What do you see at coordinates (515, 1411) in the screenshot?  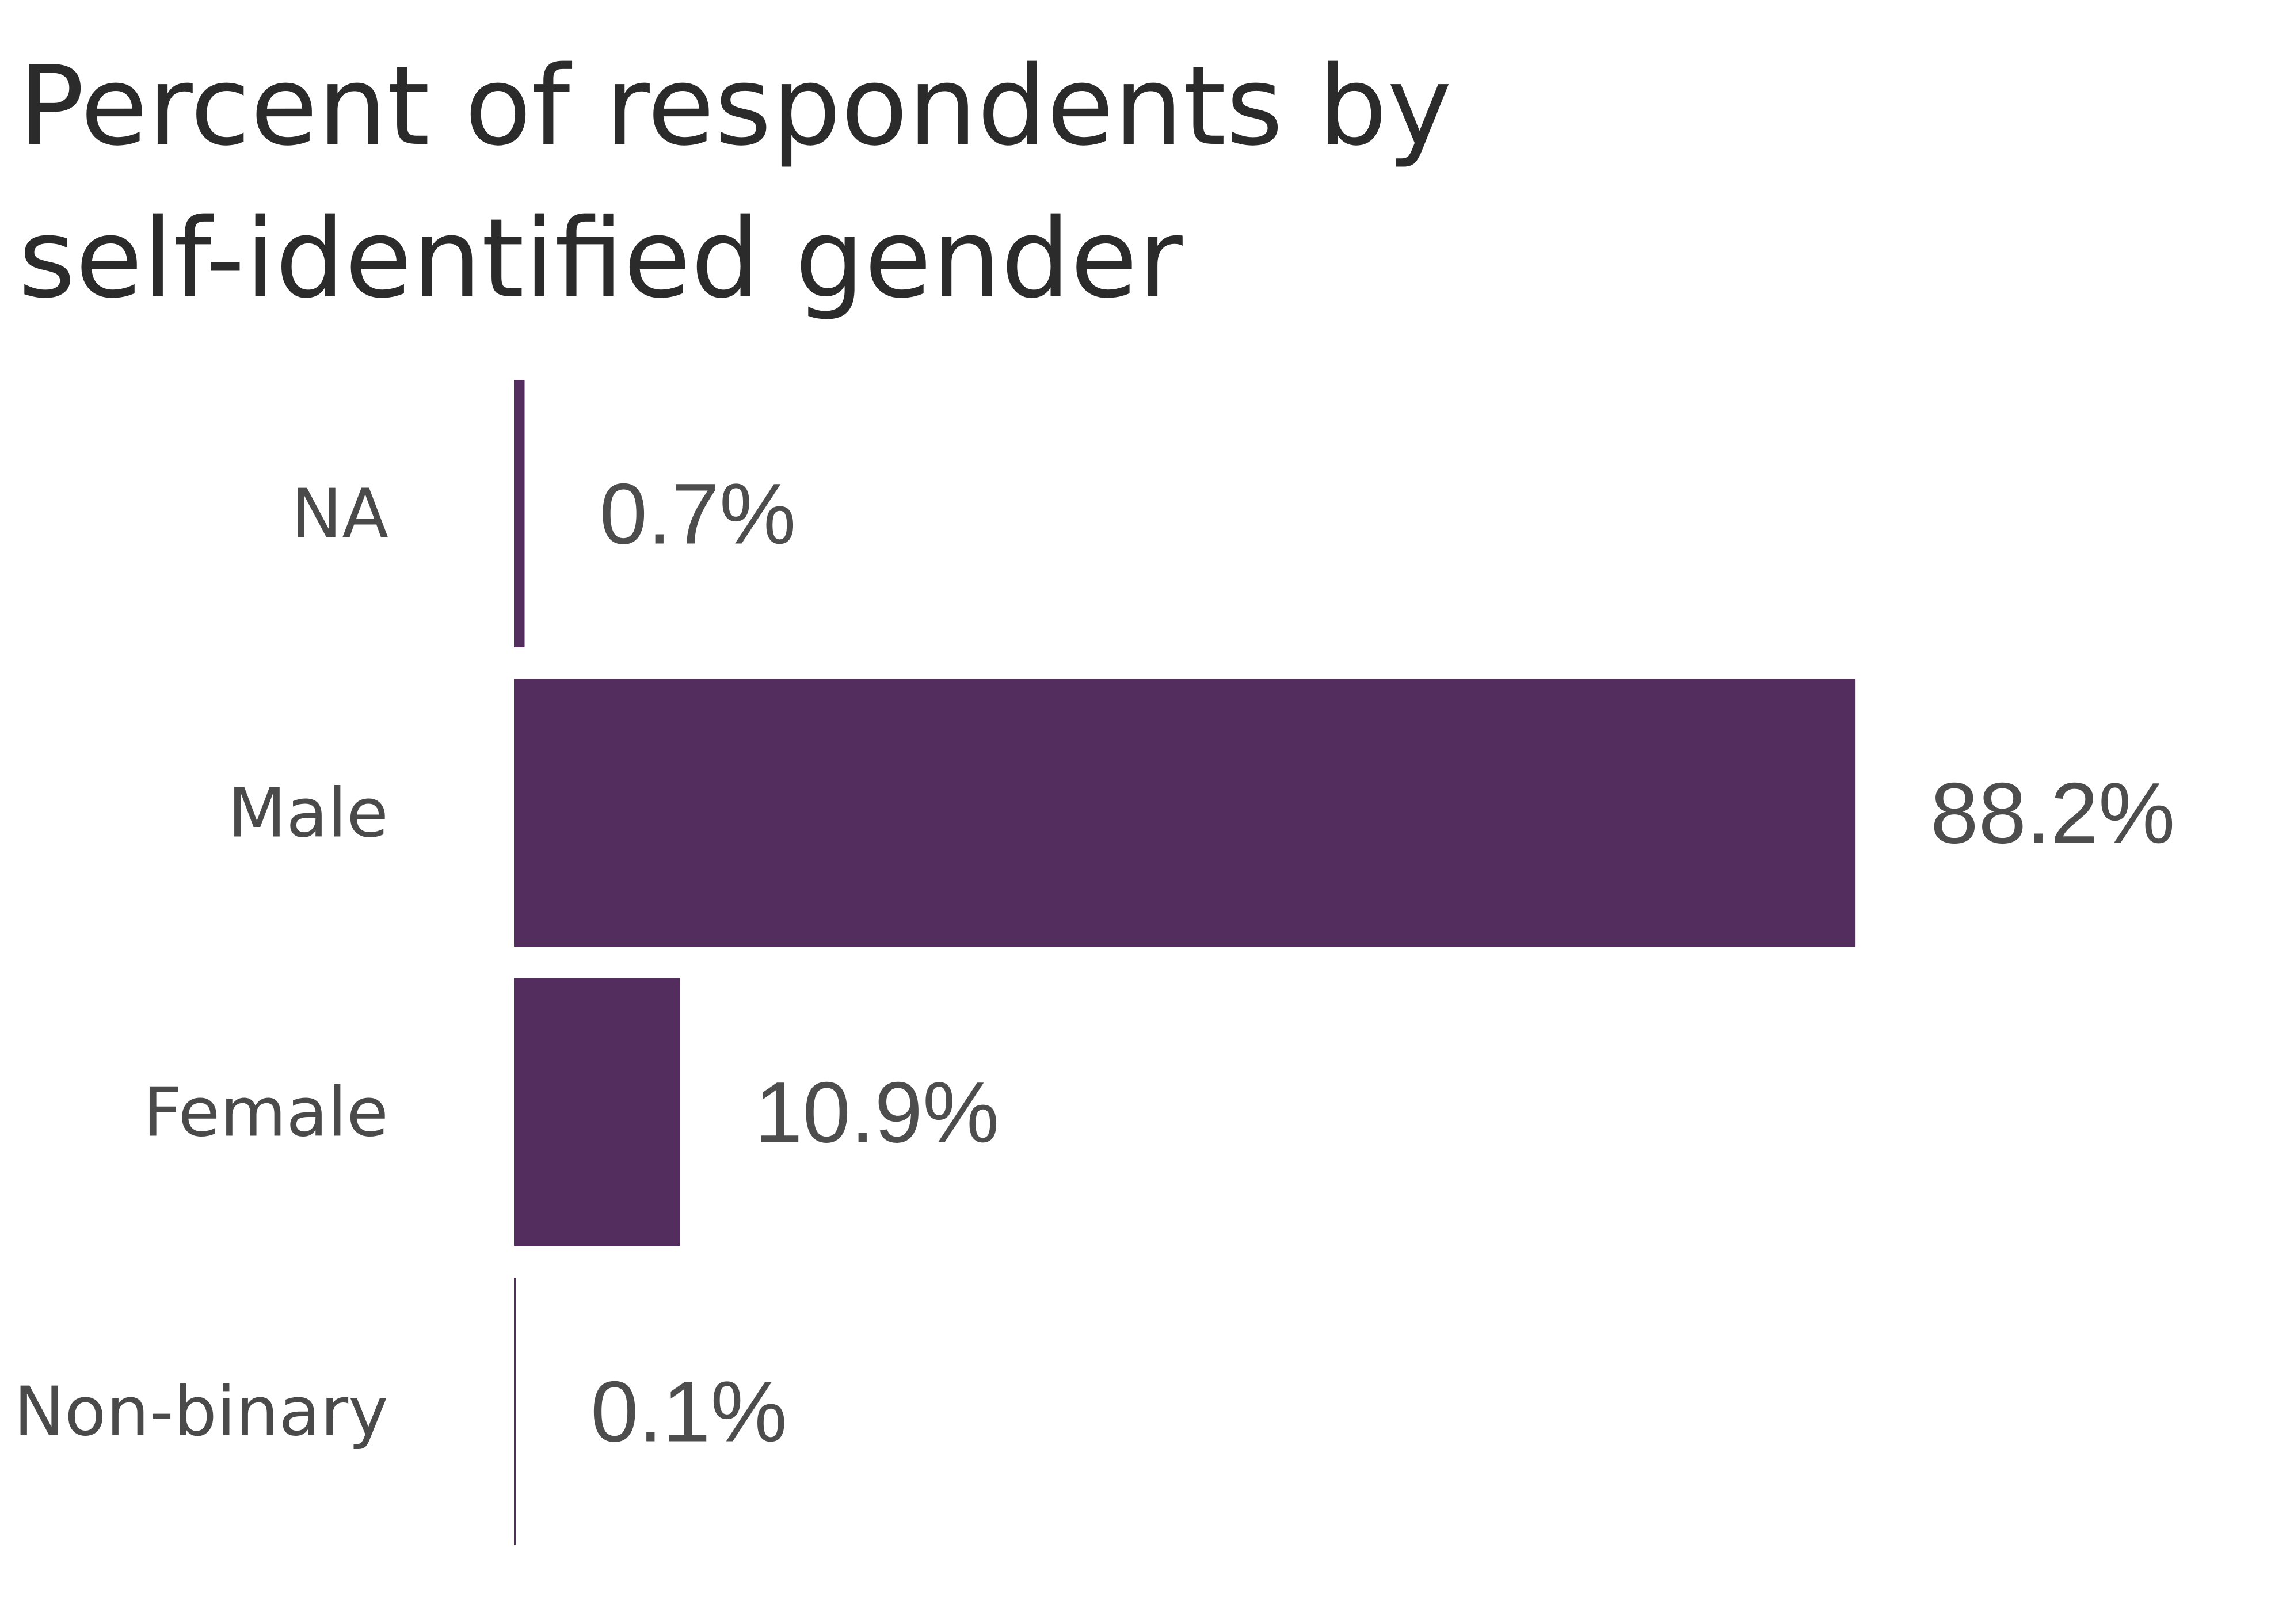 I see `bar-non-binary` at bounding box center [515, 1411].